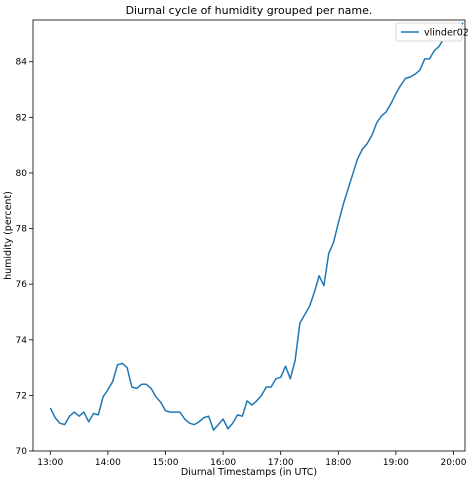  I want to click on x-tick-label: 16:00, so click(223, 463).